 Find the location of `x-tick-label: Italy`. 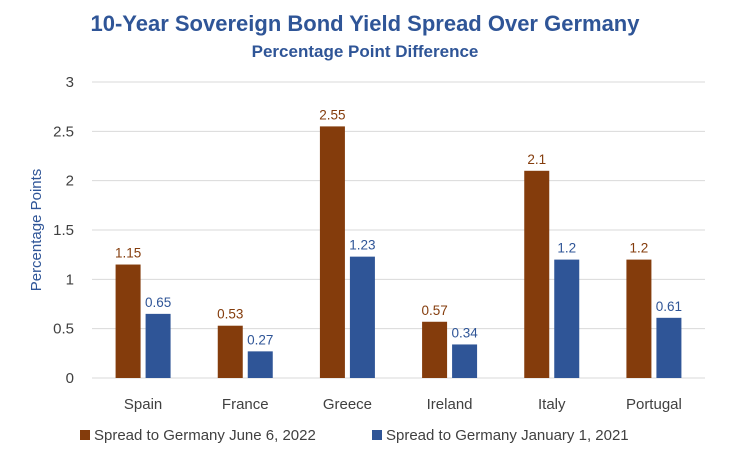

x-tick-label: Italy is located at coordinates (552, 404).